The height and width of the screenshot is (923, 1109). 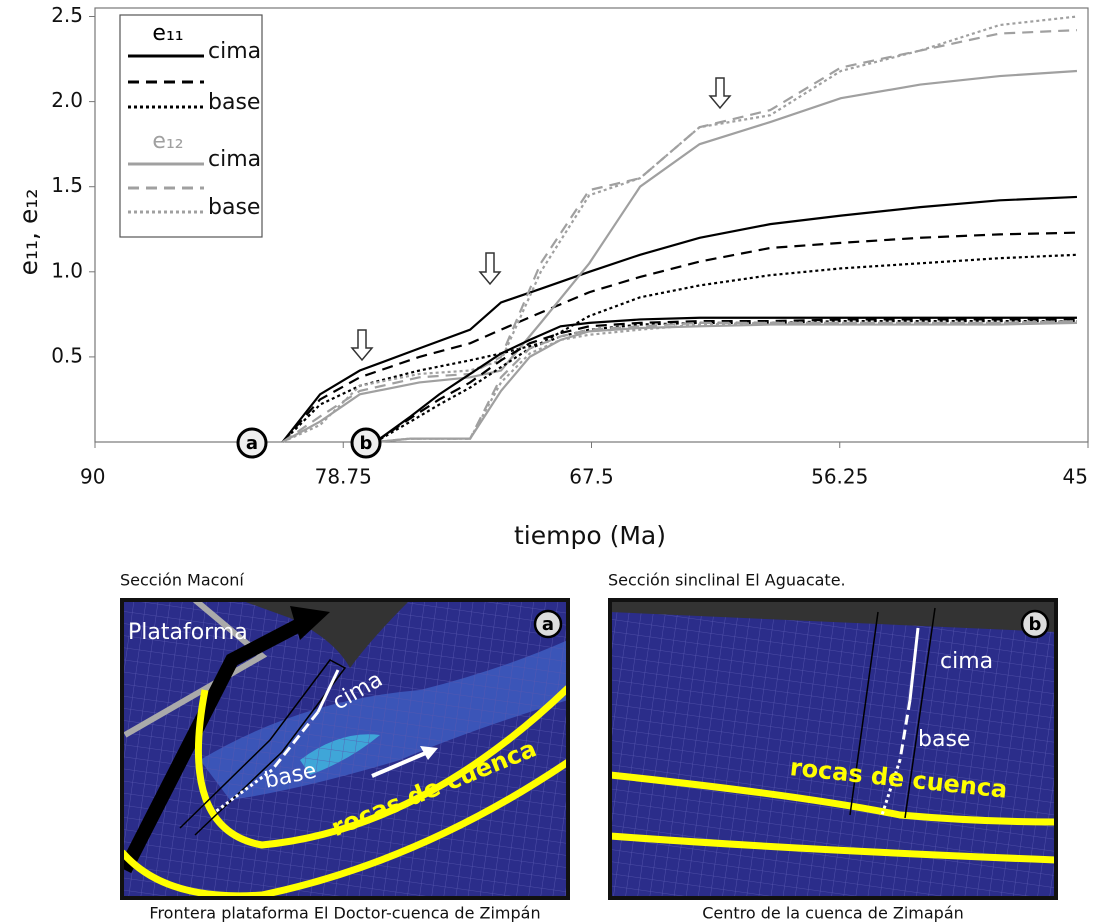 I want to click on annotation: a, so click(x=252, y=443).